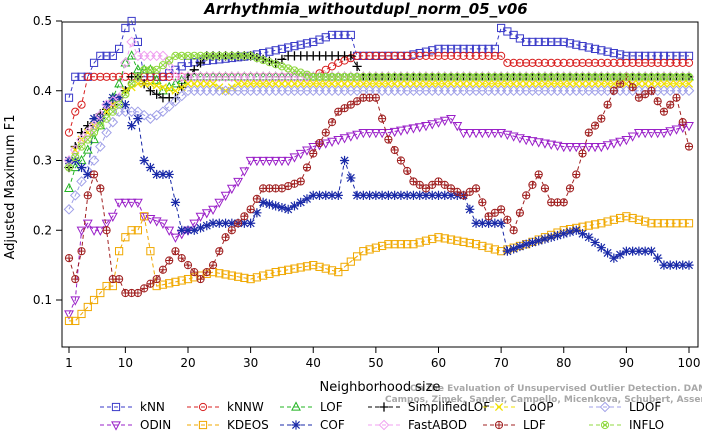 Image resolution: width=702 pixels, height=434 pixels. What do you see at coordinates (228, 425) in the screenshot?
I see `legend-item-kdeos: KDEOS` at bounding box center [228, 425].